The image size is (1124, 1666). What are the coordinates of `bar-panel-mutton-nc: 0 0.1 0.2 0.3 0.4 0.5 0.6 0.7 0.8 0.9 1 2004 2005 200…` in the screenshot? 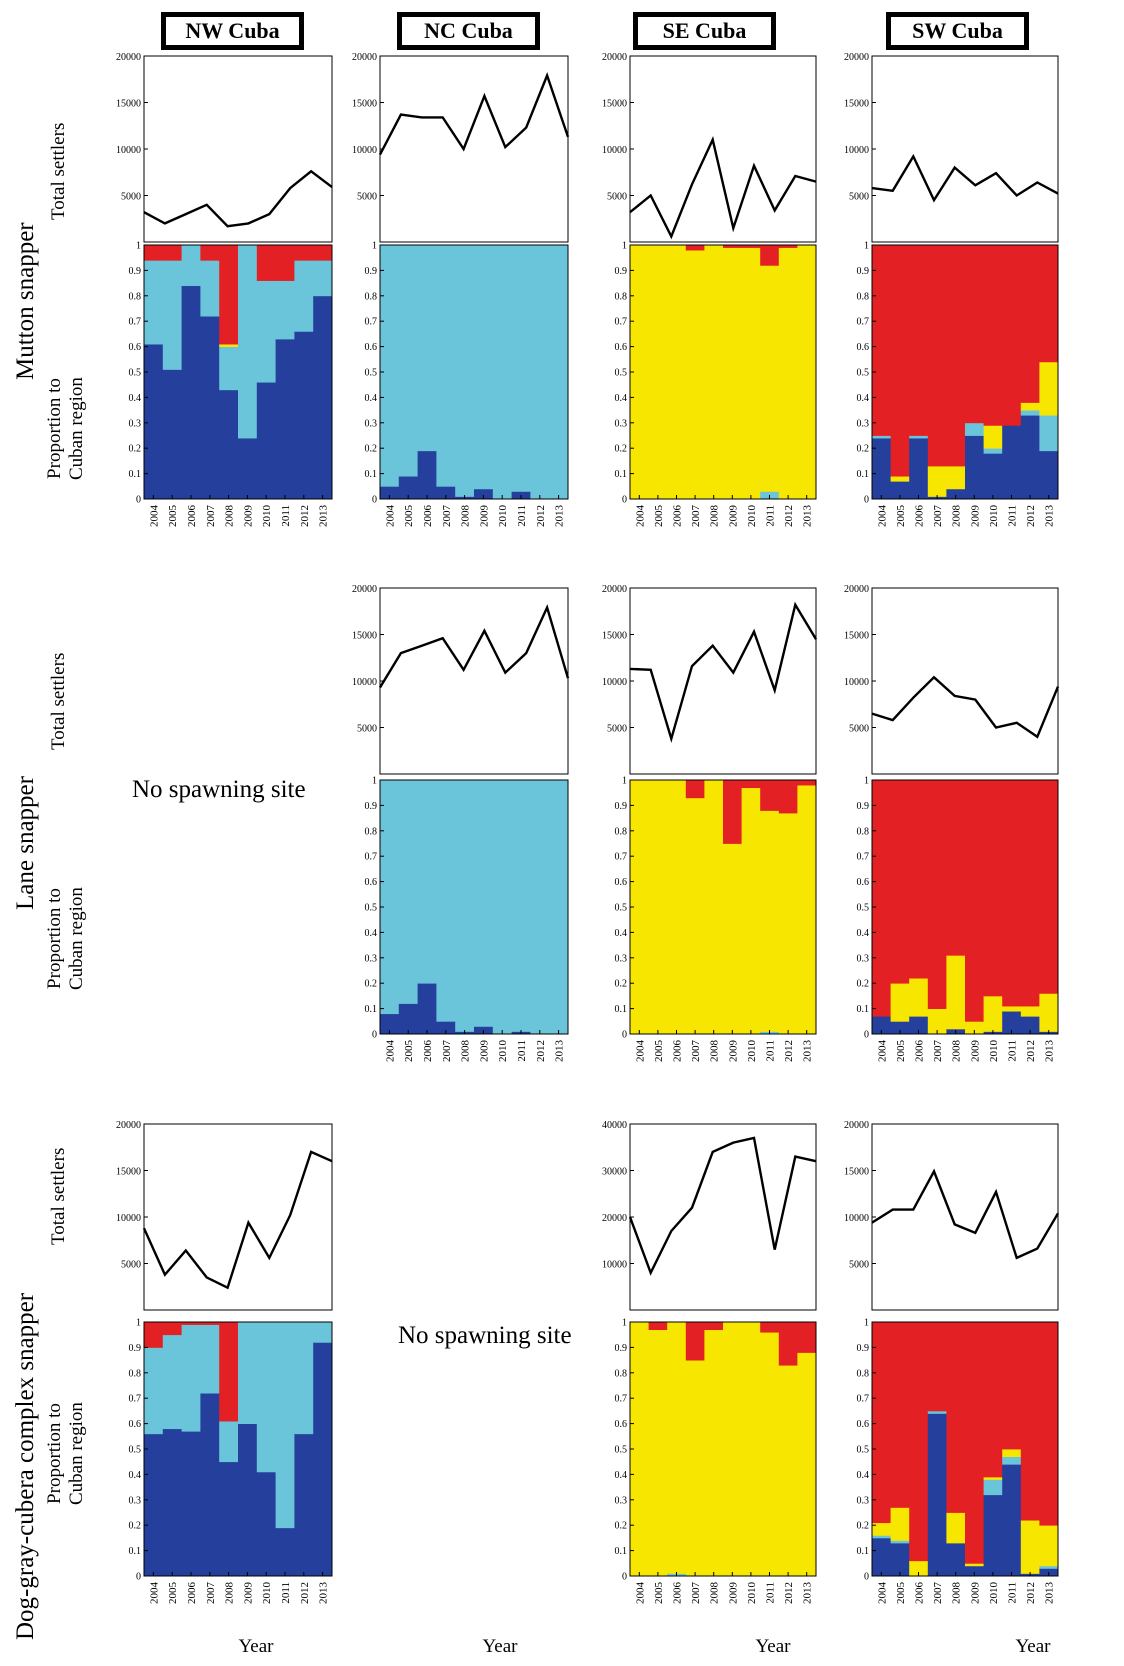 It's located at (467, 384).